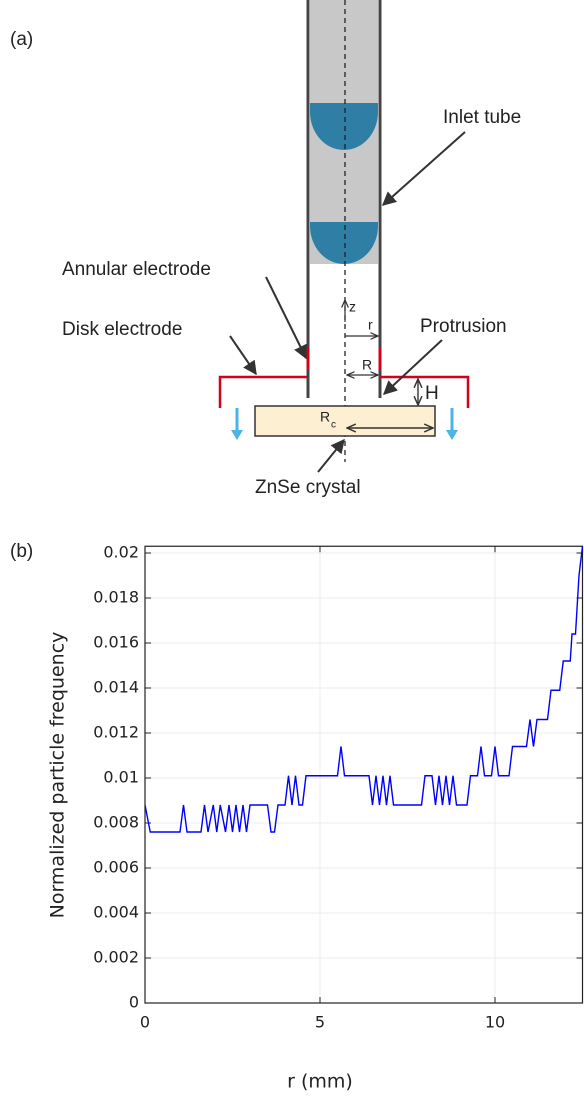 The image size is (584, 1114). What do you see at coordinates (432, 393) in the screenshot?
I see `symbol: H` at bounding box center [432, 393].